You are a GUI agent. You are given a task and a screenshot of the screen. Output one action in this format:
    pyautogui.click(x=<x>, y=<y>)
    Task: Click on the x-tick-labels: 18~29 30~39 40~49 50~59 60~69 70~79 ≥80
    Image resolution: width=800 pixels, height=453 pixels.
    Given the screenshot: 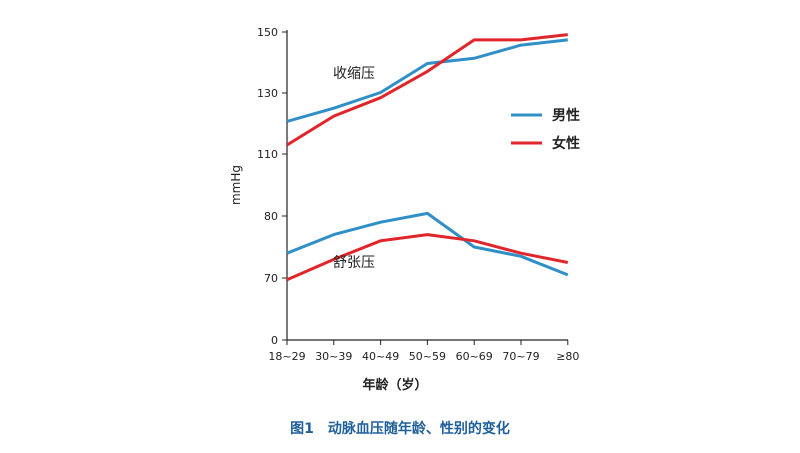 What is the action you would take?
    pyautogui.click(x=423, y=351)
    